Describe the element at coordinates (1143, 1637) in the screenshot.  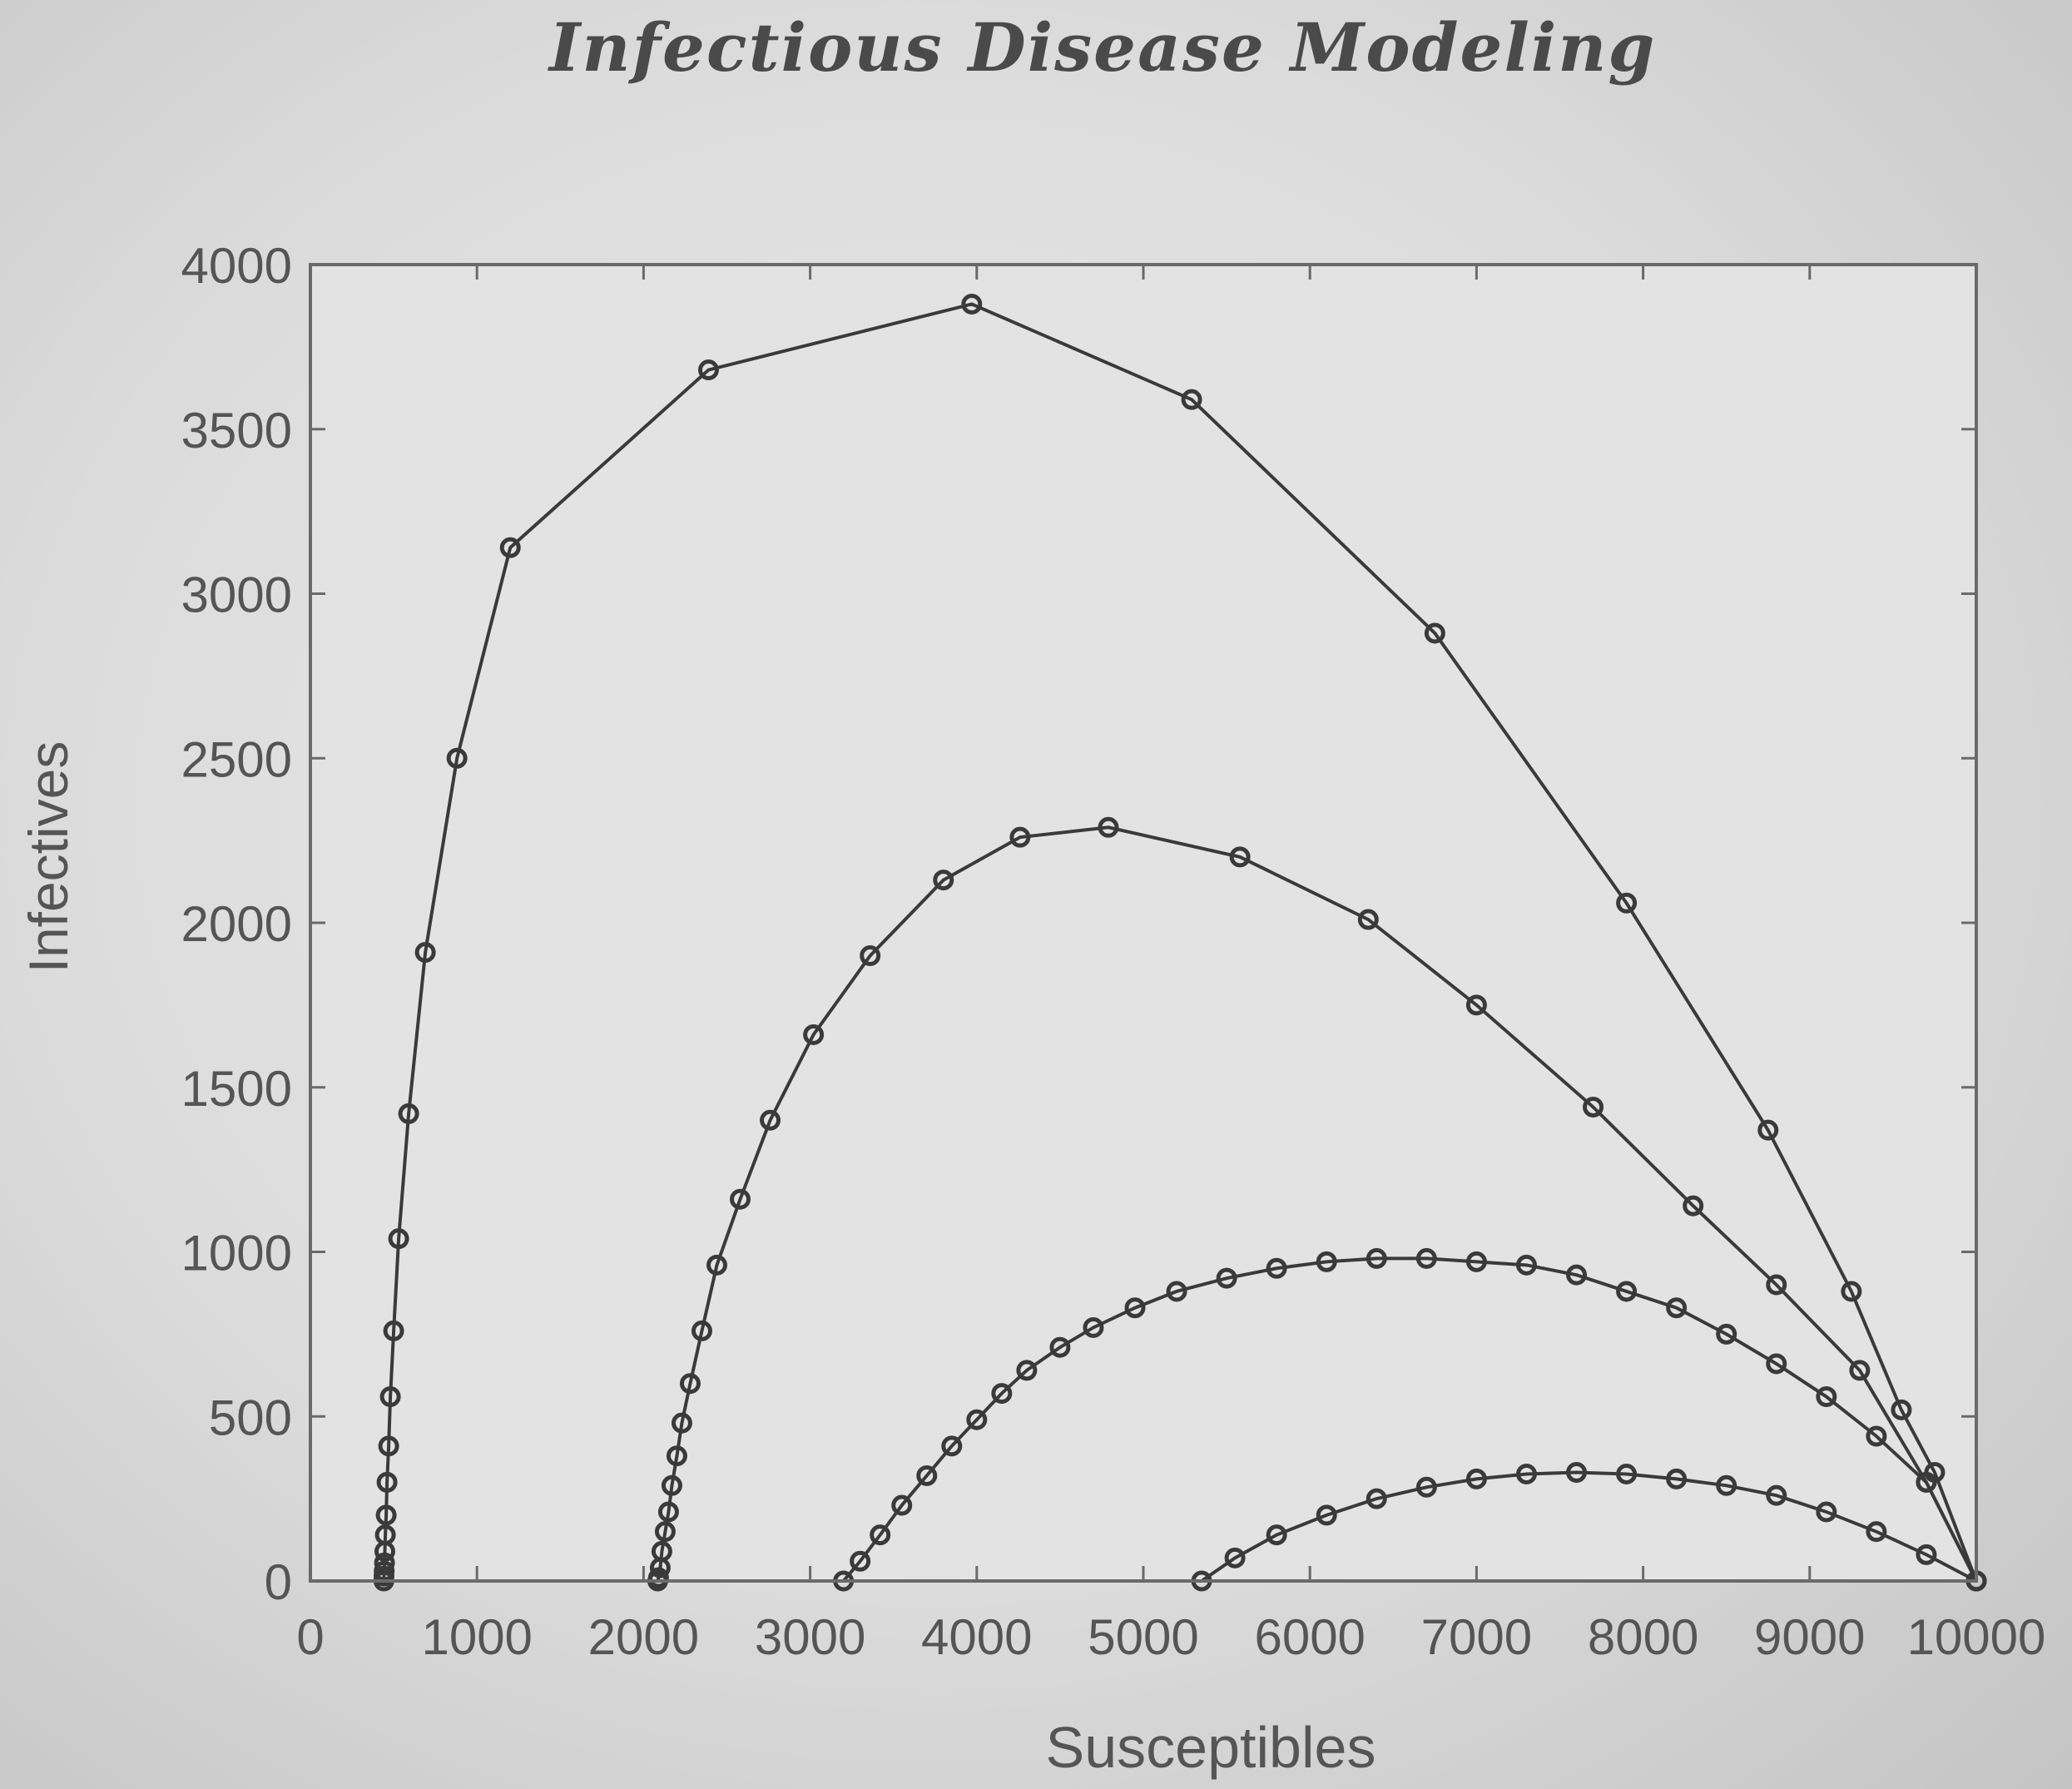
I see `x-tick-label: 5000` at that location.